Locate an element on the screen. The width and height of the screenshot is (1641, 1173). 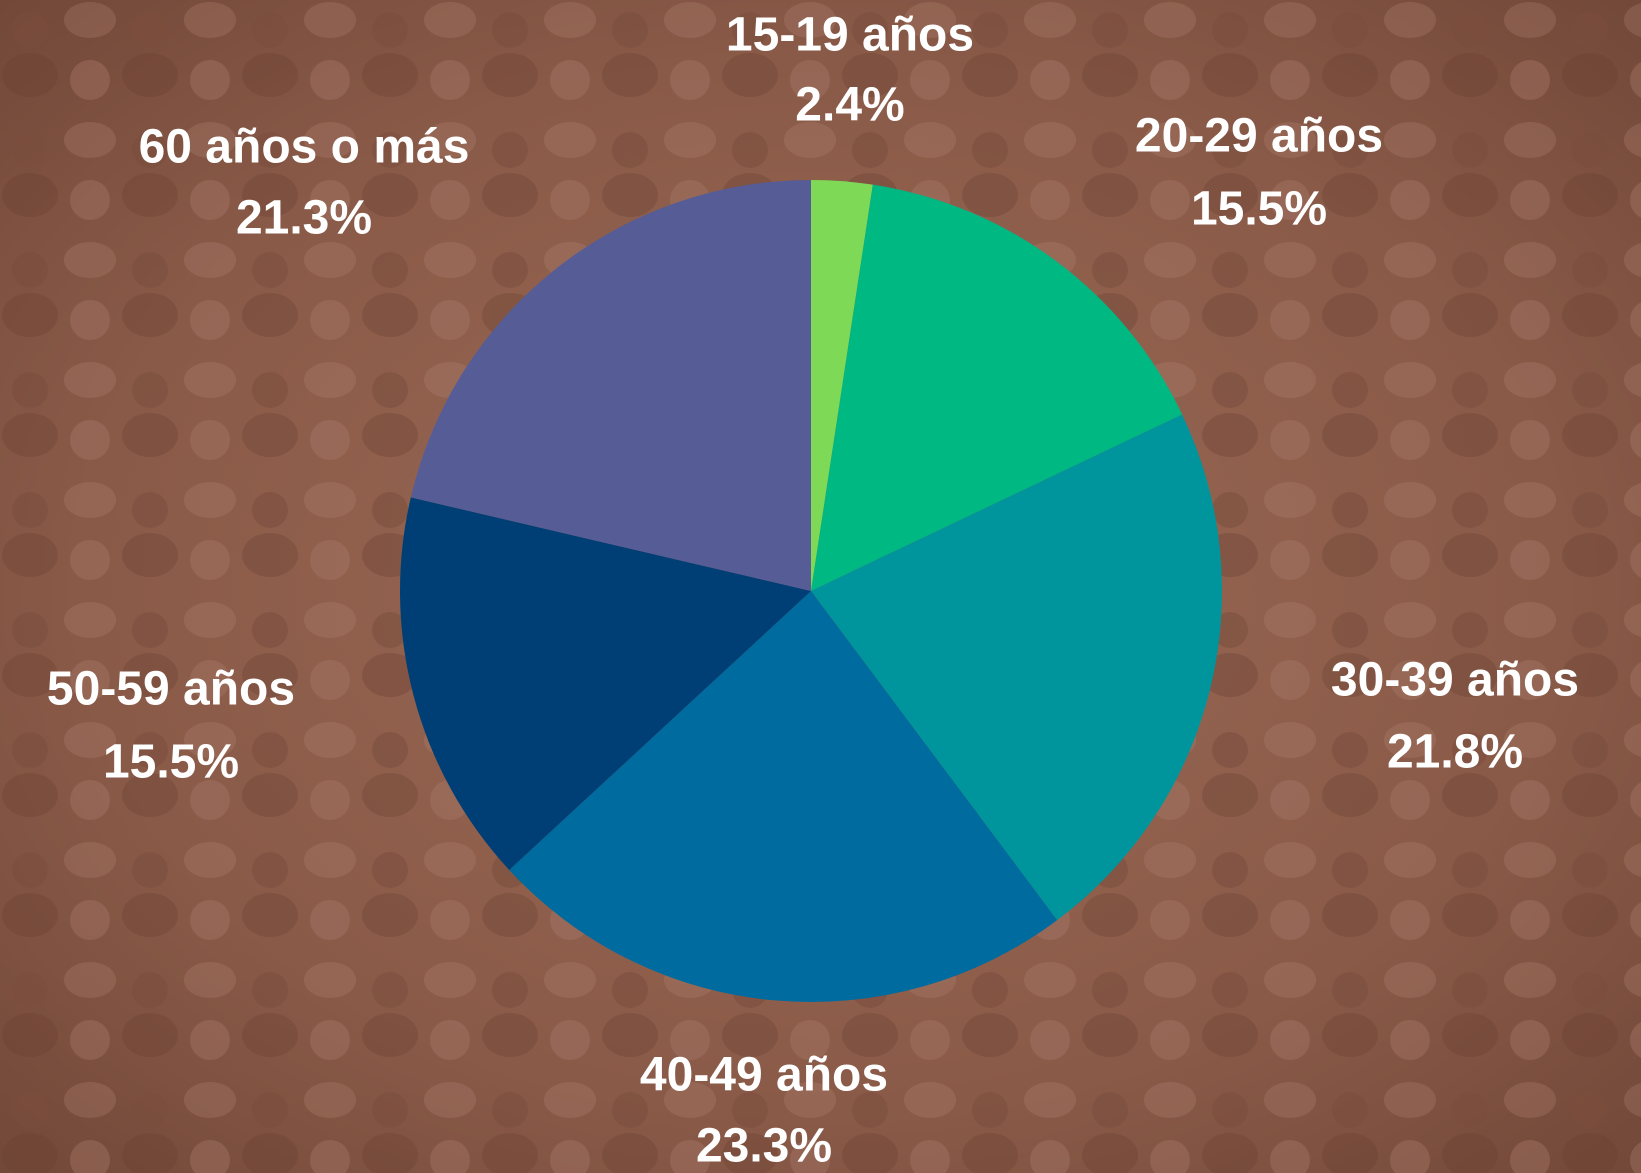
slice-label: 40-49 años is located at coordinates (764, 1075).